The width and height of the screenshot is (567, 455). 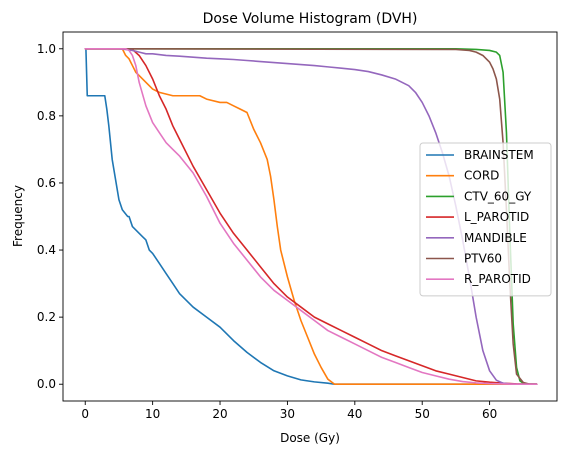 What do you see at coordinates (85, 414) in the screenshot?
I see `x-tick-label: 0` at bounding box center [85, 414].